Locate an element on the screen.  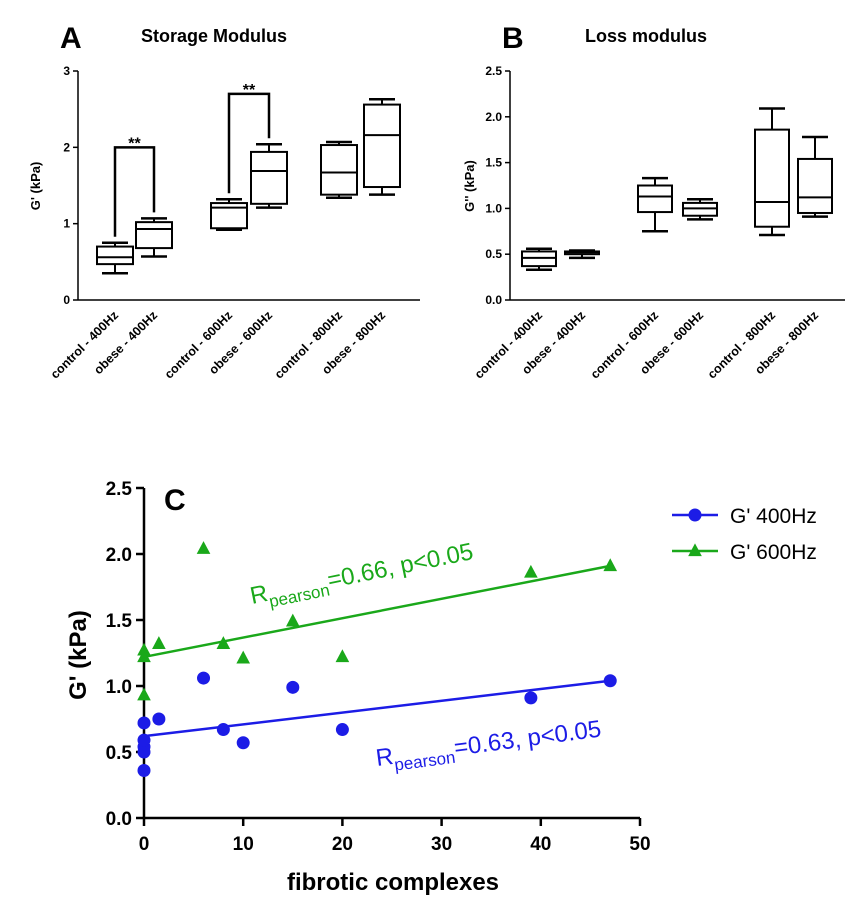
correlation-value: =0.63, p<0.05 is located at coordinates (527, 739).